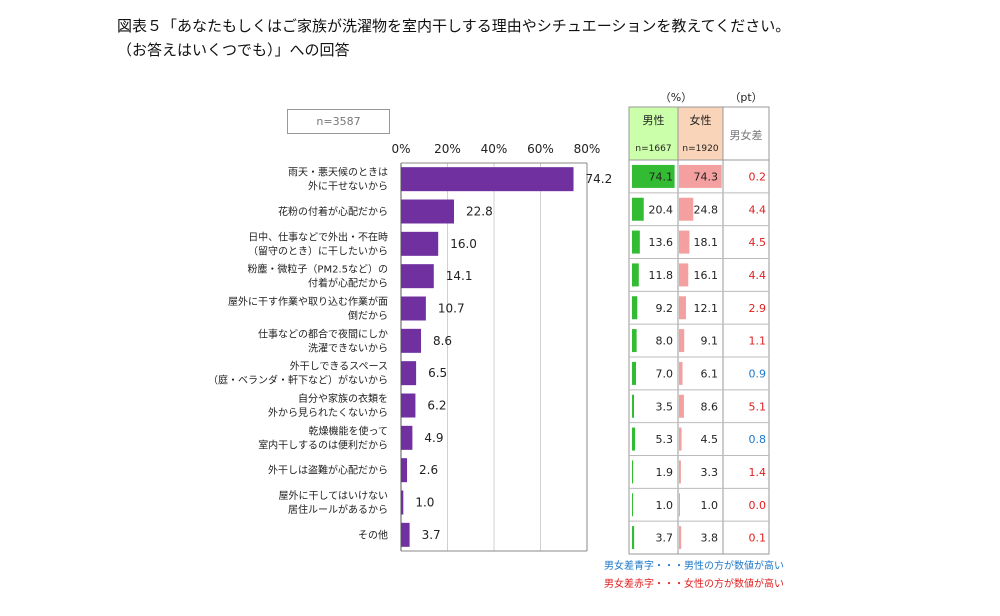 The height and width of the screenshot is (616, 1000). What do you see at coordinates (694, 584) in the screenshot?
I see `footnote-red: 男女差赤字・・・女性の方が数値が高い` at bounding box center [694, 584].